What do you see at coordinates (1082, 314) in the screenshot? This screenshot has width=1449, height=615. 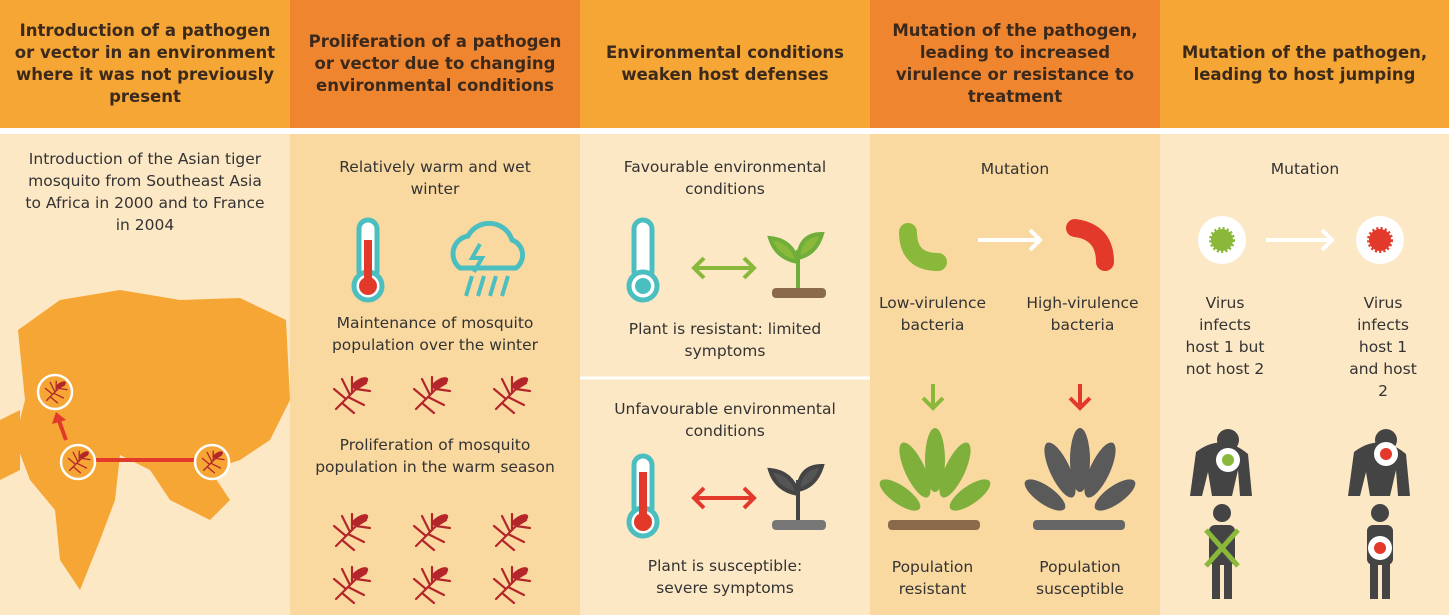 I see `label: High-virulence bacteria` at bounding box center [1082, 314].